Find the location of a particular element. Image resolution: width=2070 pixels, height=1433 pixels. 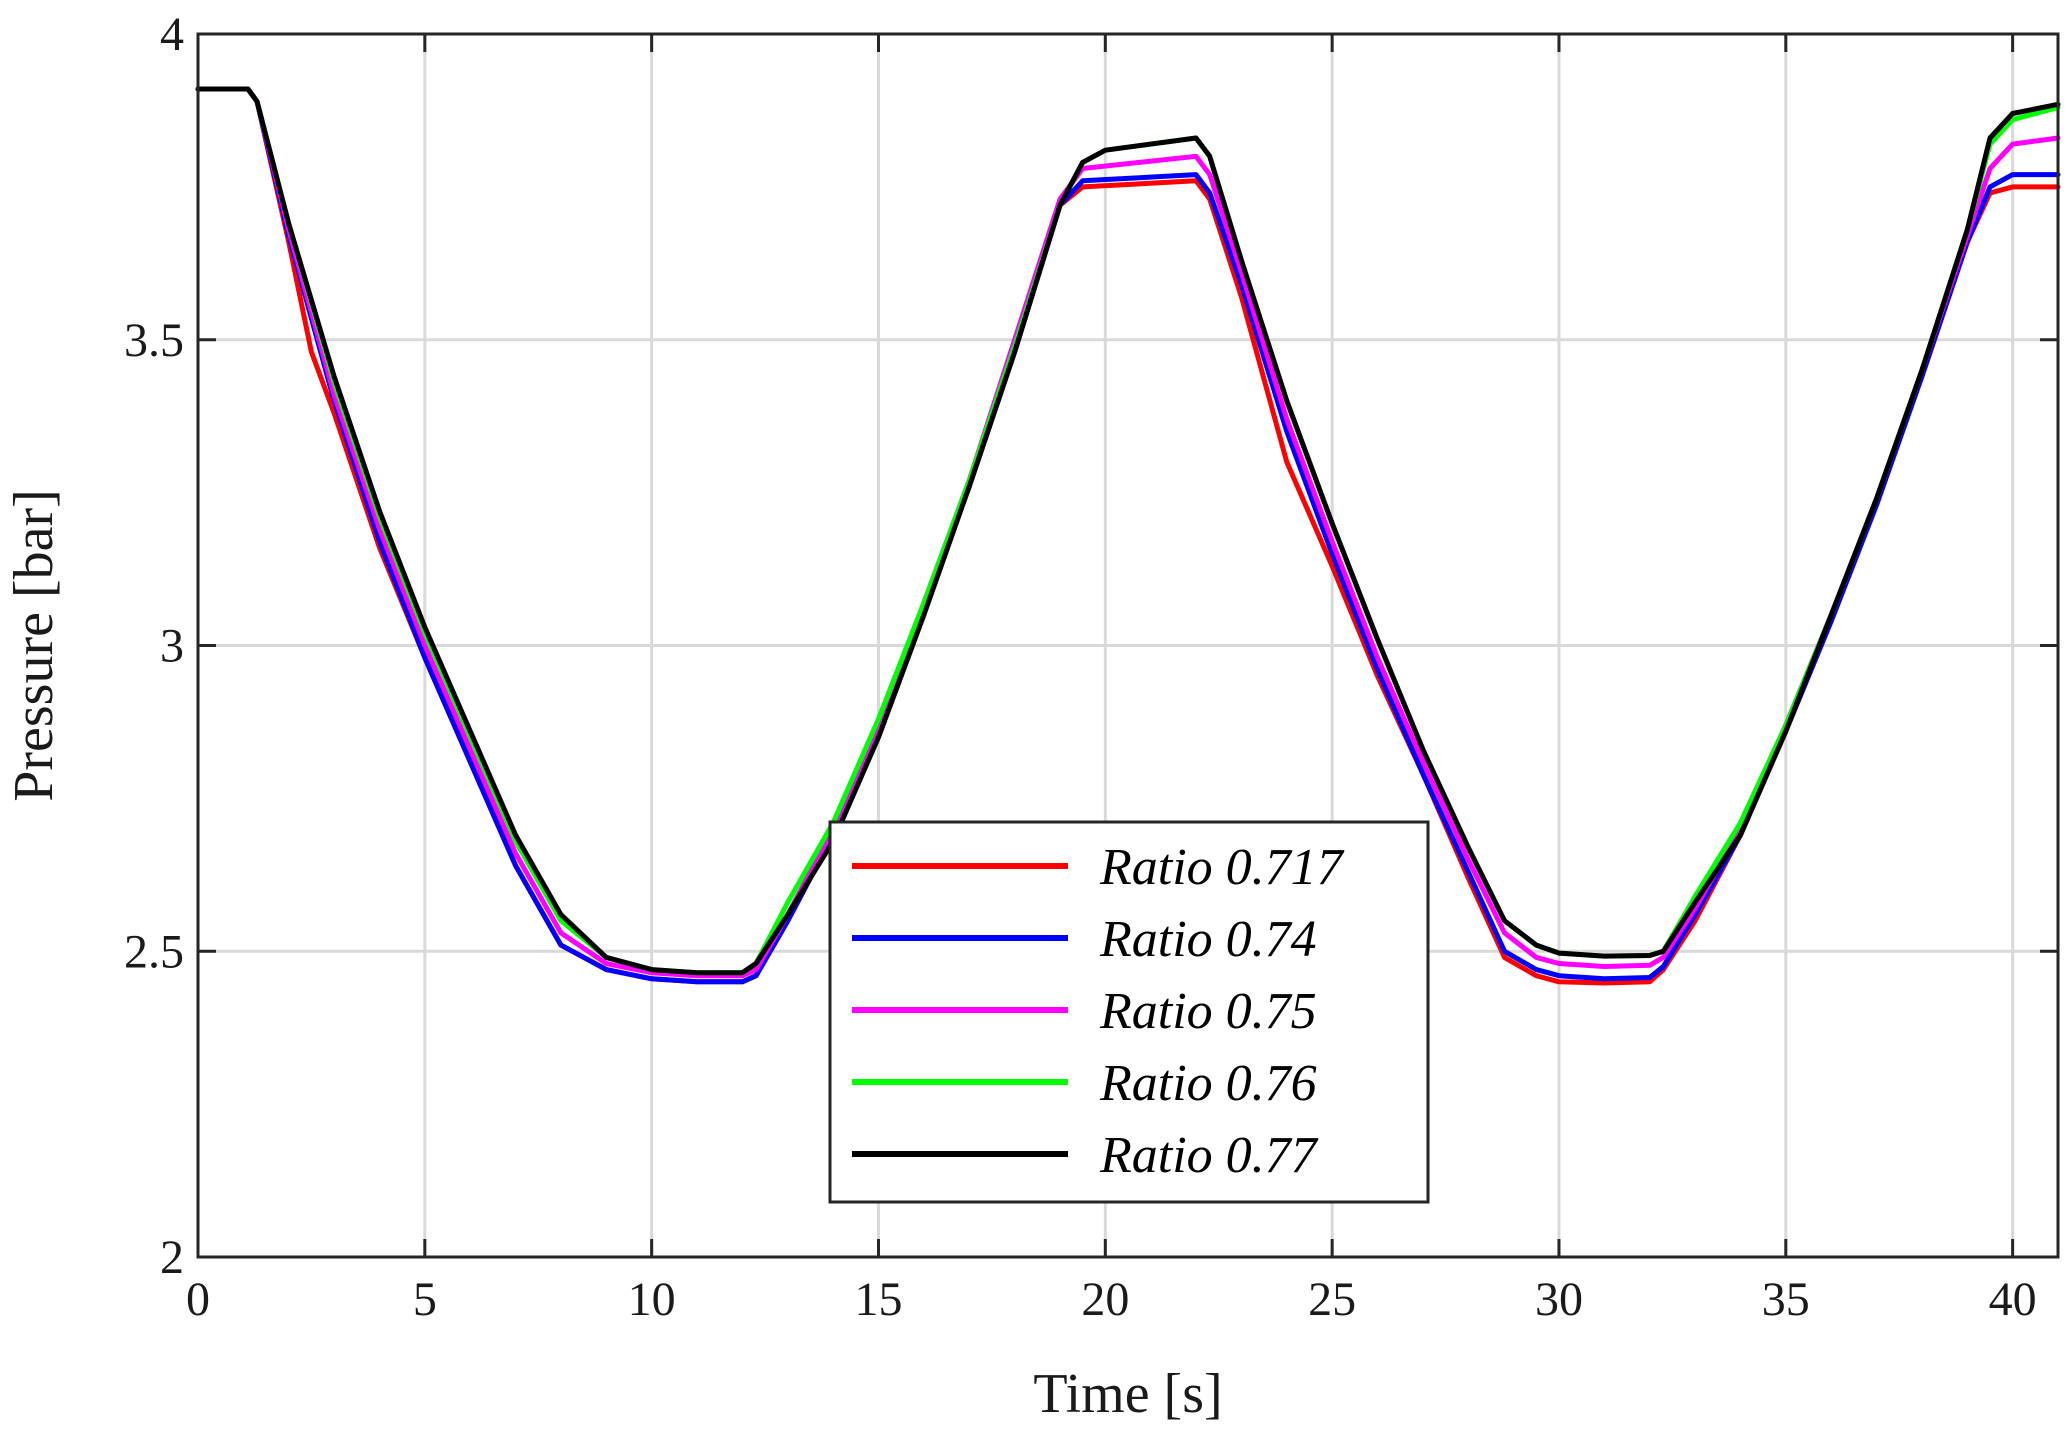

legend-label: Ratio 0.76 is located at coordinates (1208, 1083).